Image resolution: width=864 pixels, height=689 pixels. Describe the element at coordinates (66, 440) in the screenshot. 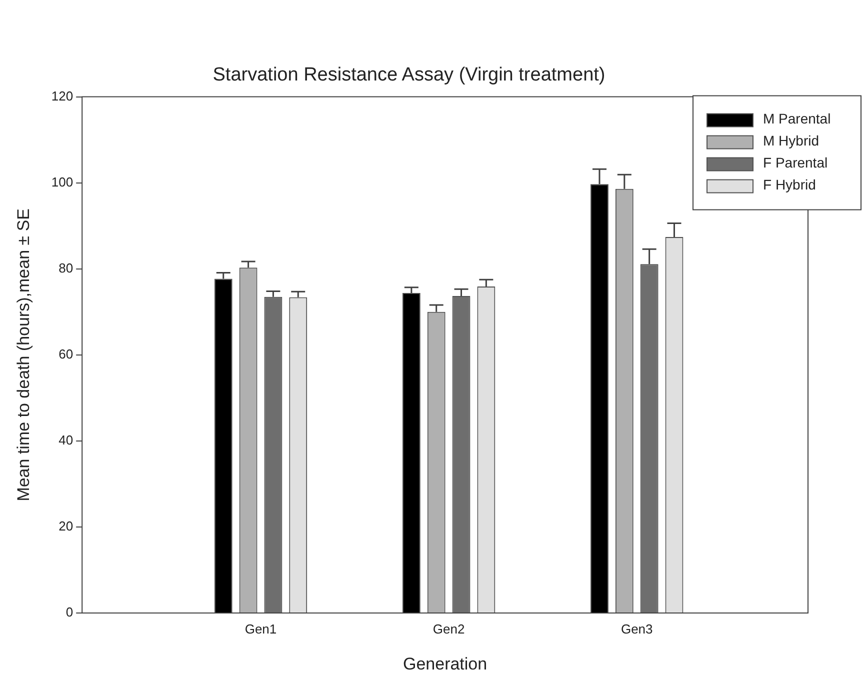

I see `y-tick-label: 40` at that location.